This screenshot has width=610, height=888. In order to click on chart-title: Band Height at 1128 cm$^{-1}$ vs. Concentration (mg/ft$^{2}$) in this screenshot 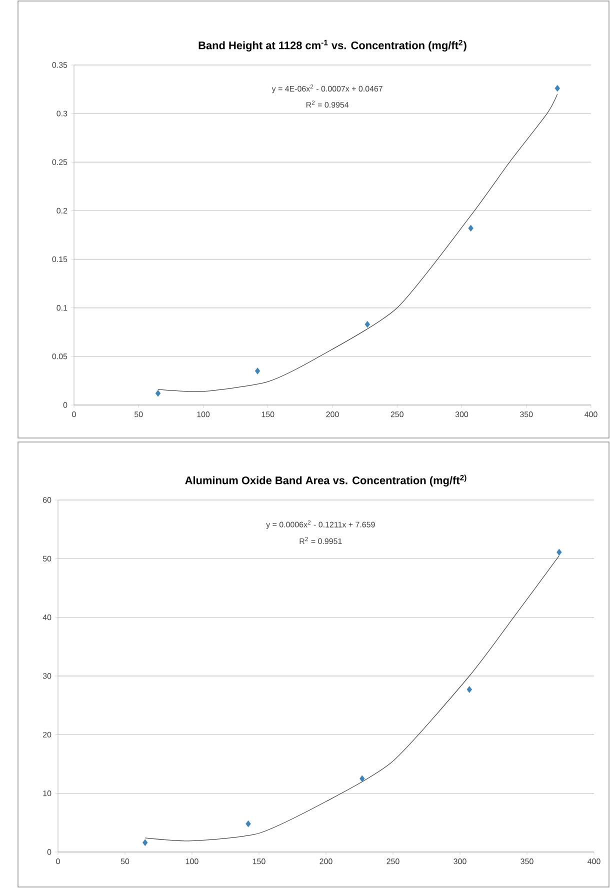, I will do `click(332, 46)`.